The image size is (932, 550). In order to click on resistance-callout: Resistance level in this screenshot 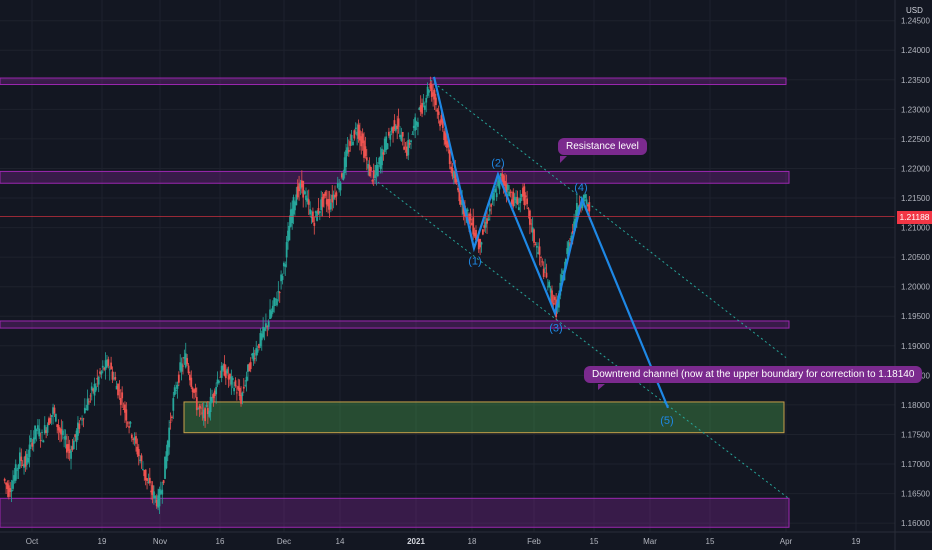, I will do `click(602, 146)`.